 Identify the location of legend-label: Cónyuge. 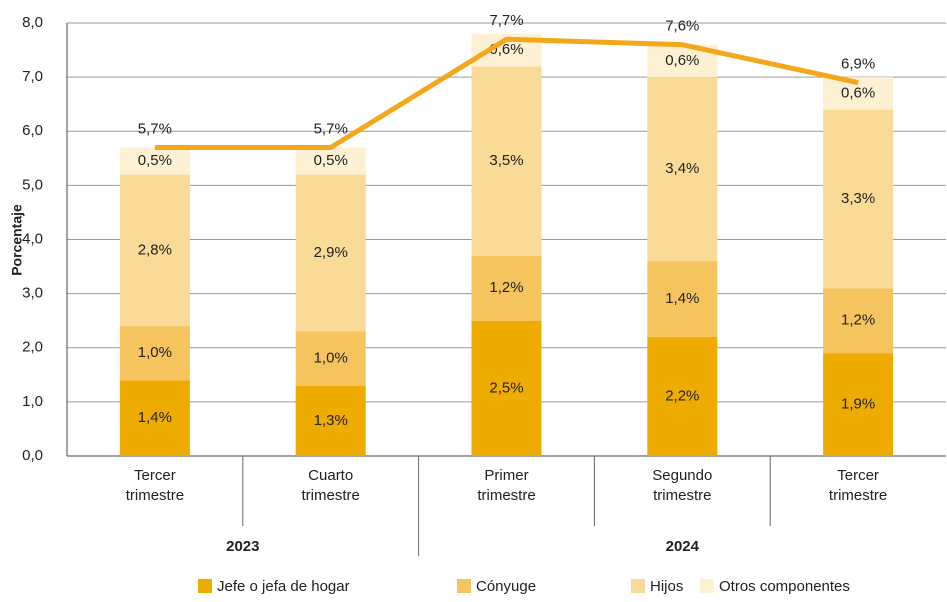
(506, 586).